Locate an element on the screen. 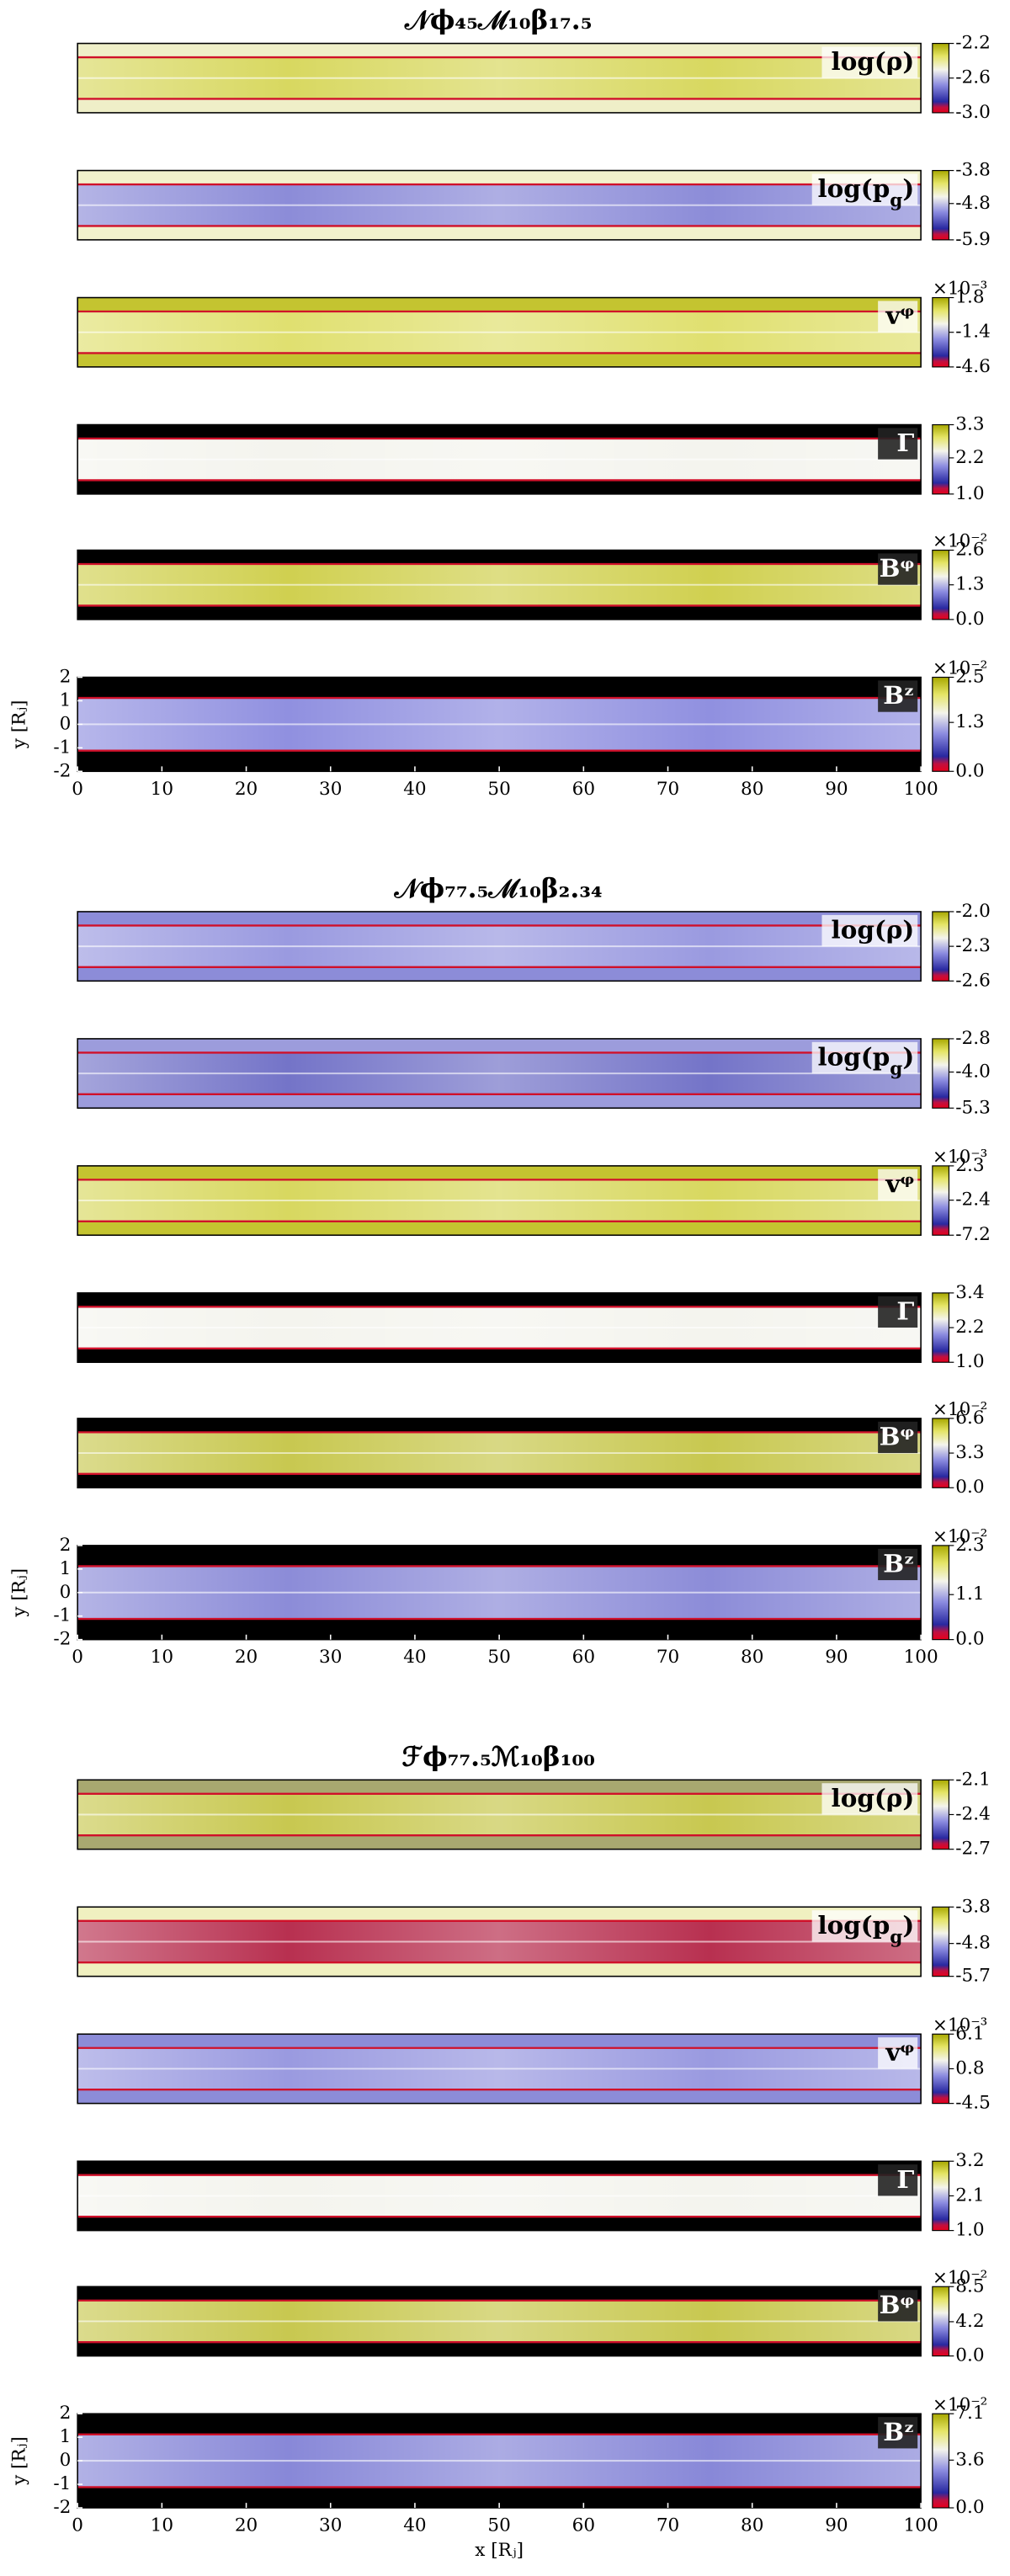 Image resolution: width=1010 pixels, height=2576 pixels. colorbar-tick-label: 1.3 is located at coordinates (969, 721).